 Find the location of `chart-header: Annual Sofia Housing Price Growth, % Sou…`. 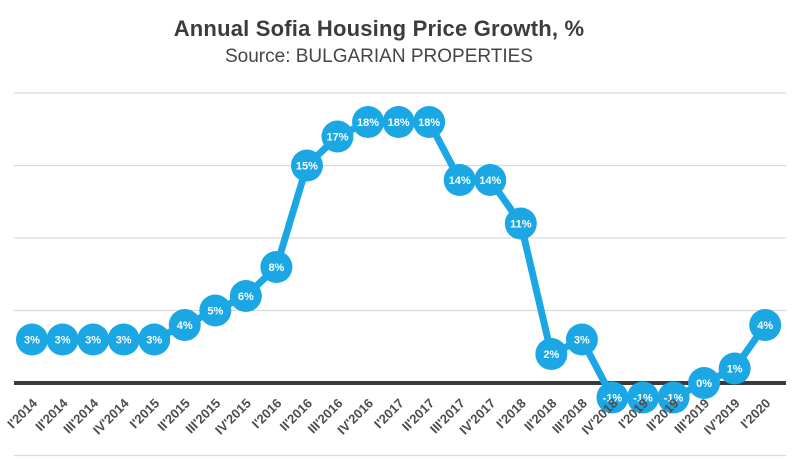

chart-header: Annual Sofia Housing Price Growth, % Sou… is located at coordinates (379, 41).